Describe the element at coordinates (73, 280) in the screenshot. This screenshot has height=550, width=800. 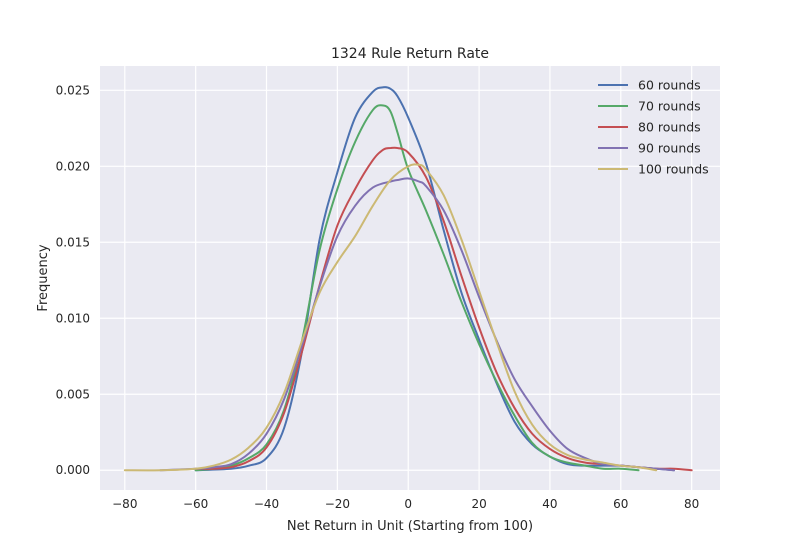
I see `y-axis-ticks: 0.000 0.005 0.010 0.015 0.020 0.025` at that location.